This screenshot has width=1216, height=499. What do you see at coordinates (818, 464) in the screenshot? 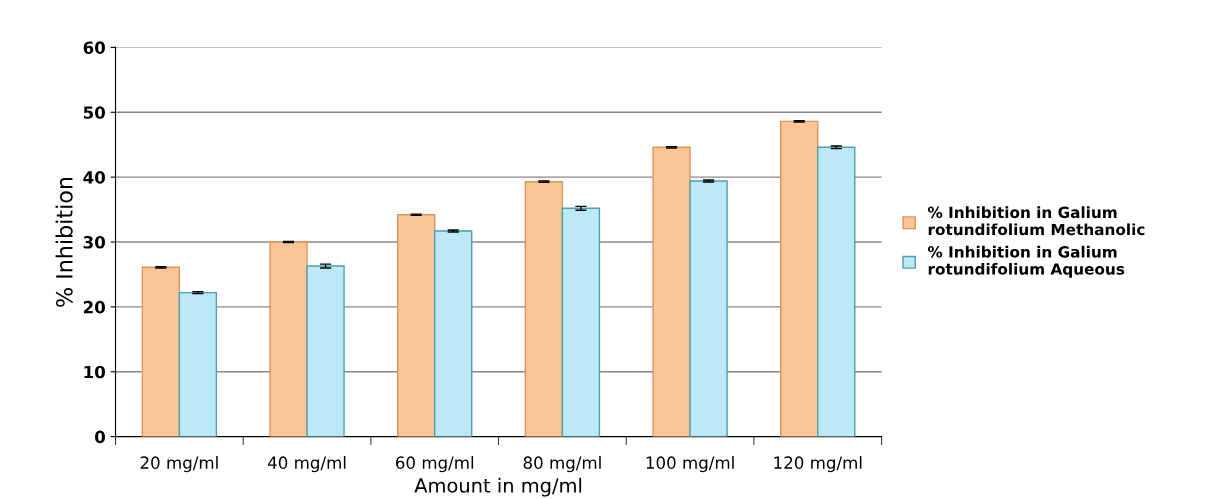
I see `x-tick-label: 120 mg/ml` at bounding box center [818, 464].